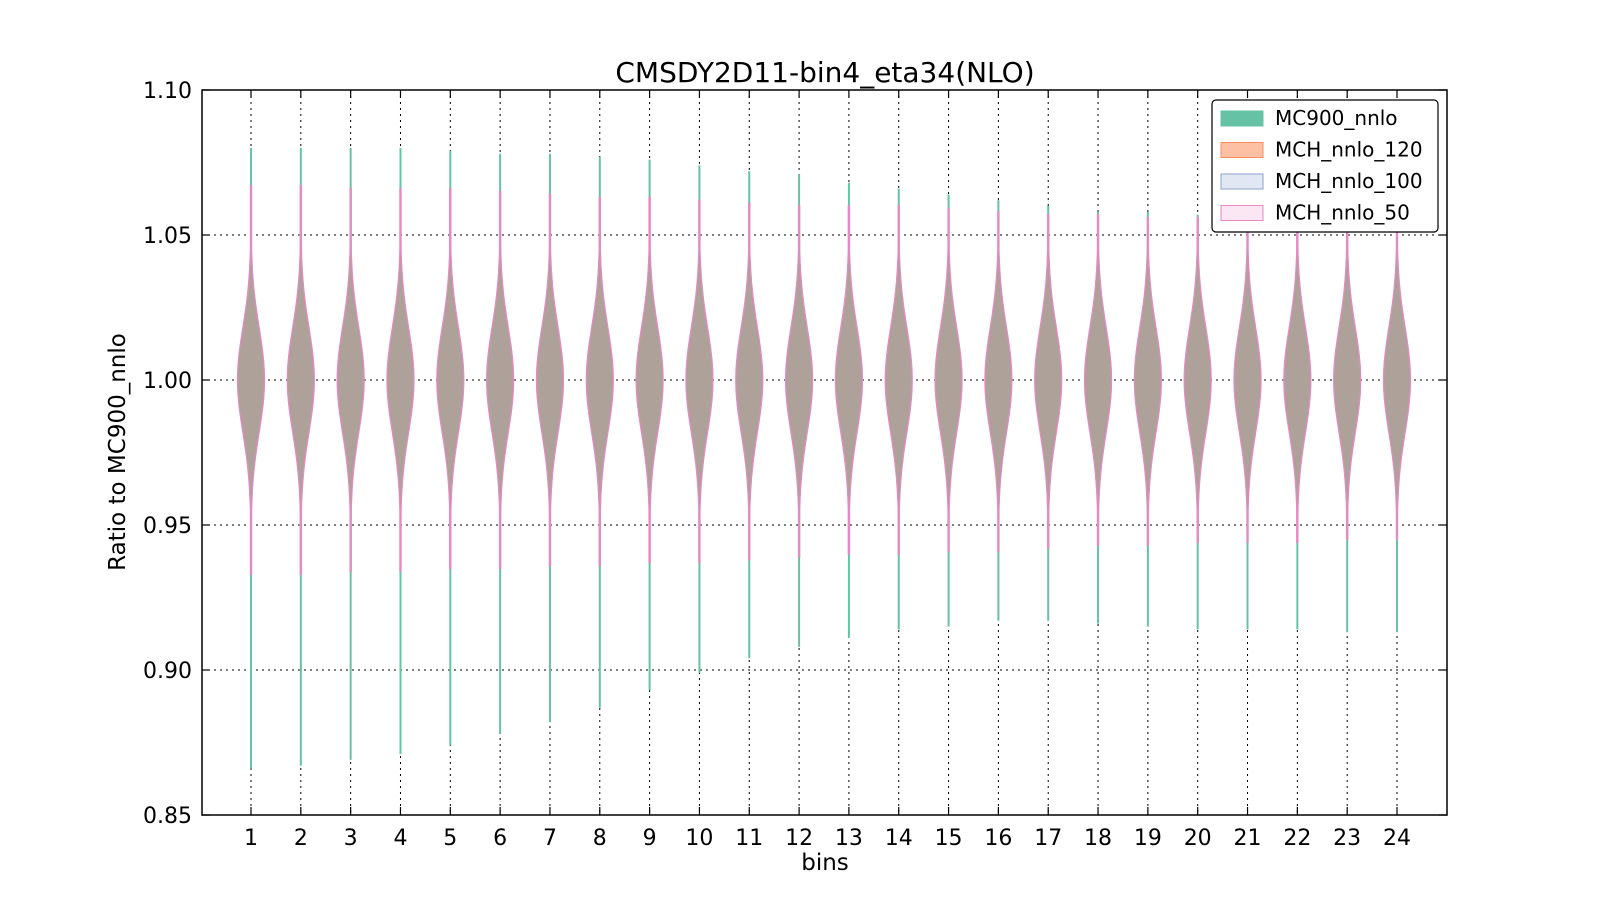  Describe the element at coordinates (167, 526) in the screenshot. I see `y-tick-label: 0.95` at that location.